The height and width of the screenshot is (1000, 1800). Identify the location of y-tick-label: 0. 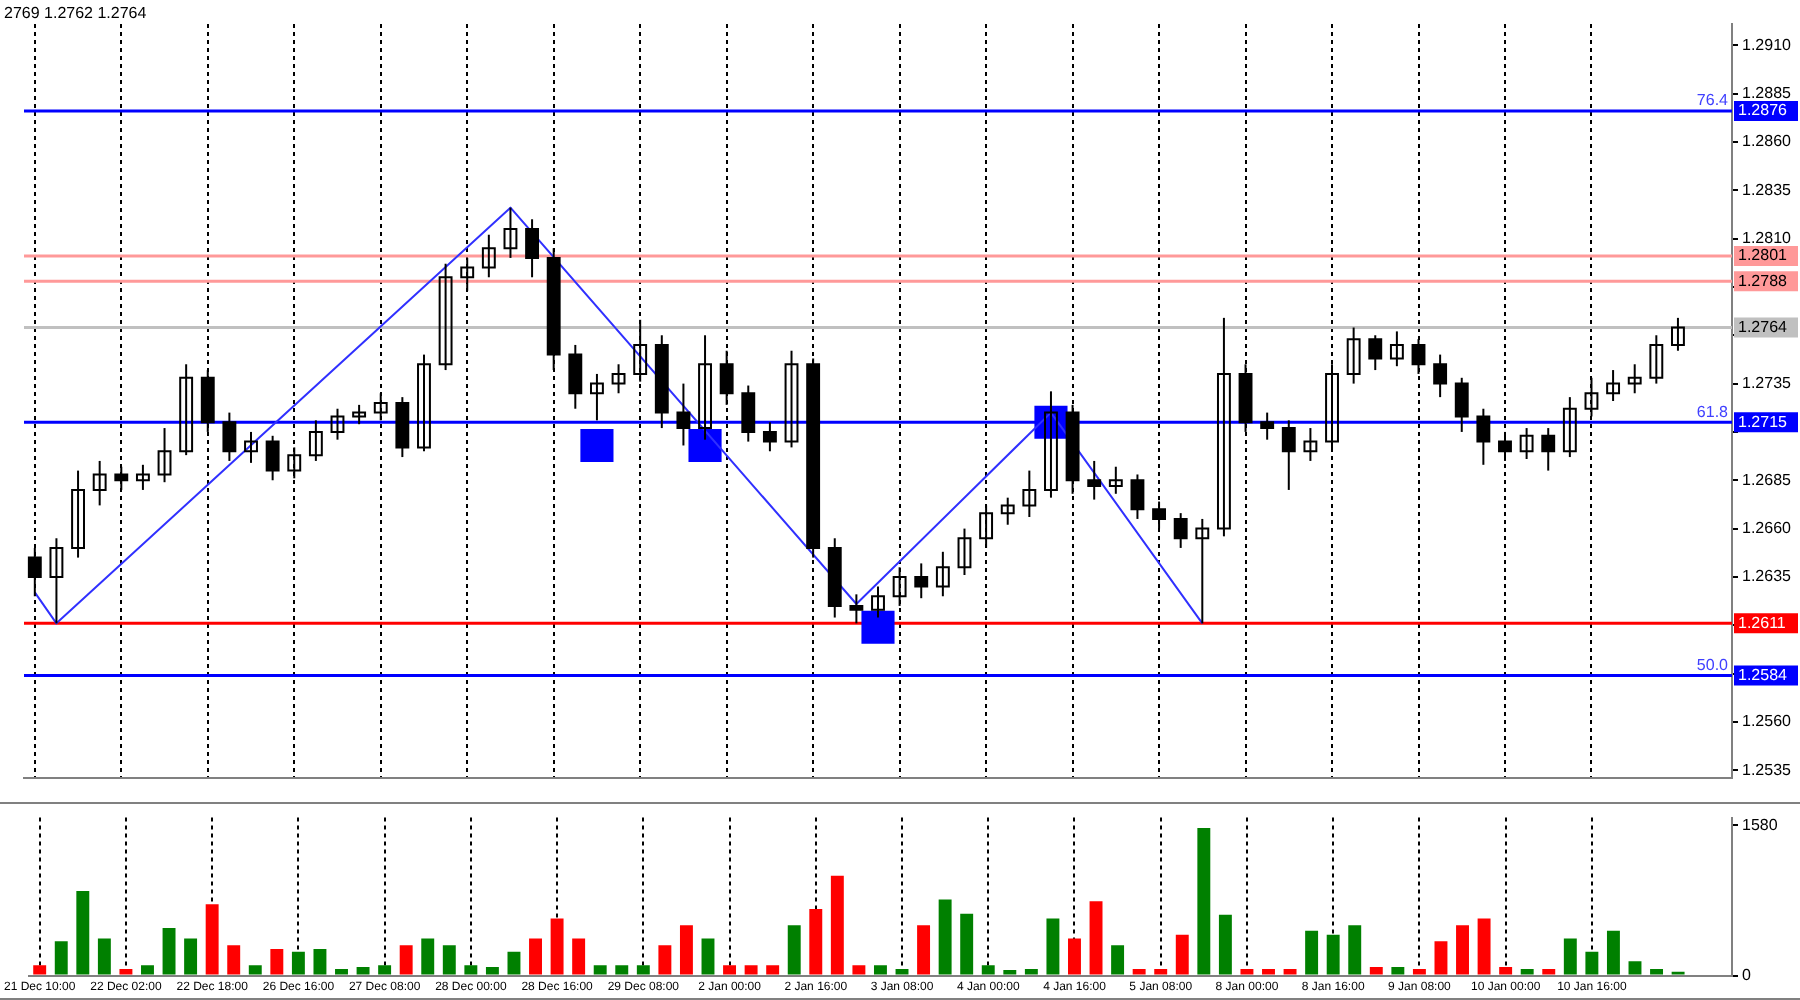
(1747, 975).